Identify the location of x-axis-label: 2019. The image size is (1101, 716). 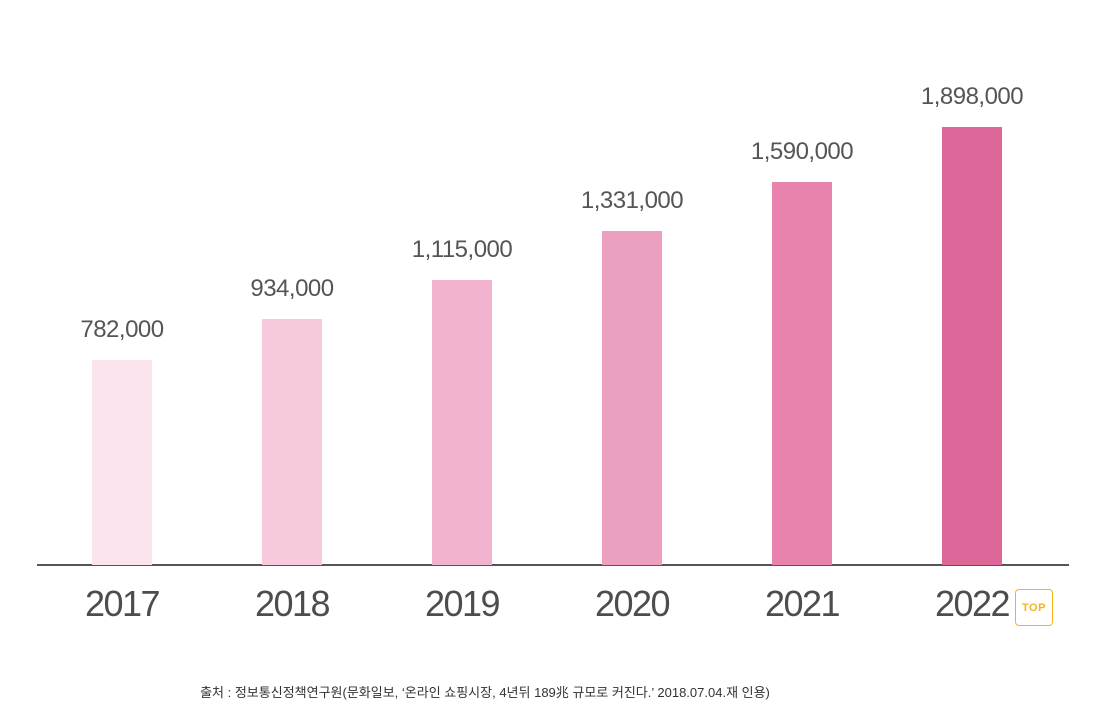
(462, 603).